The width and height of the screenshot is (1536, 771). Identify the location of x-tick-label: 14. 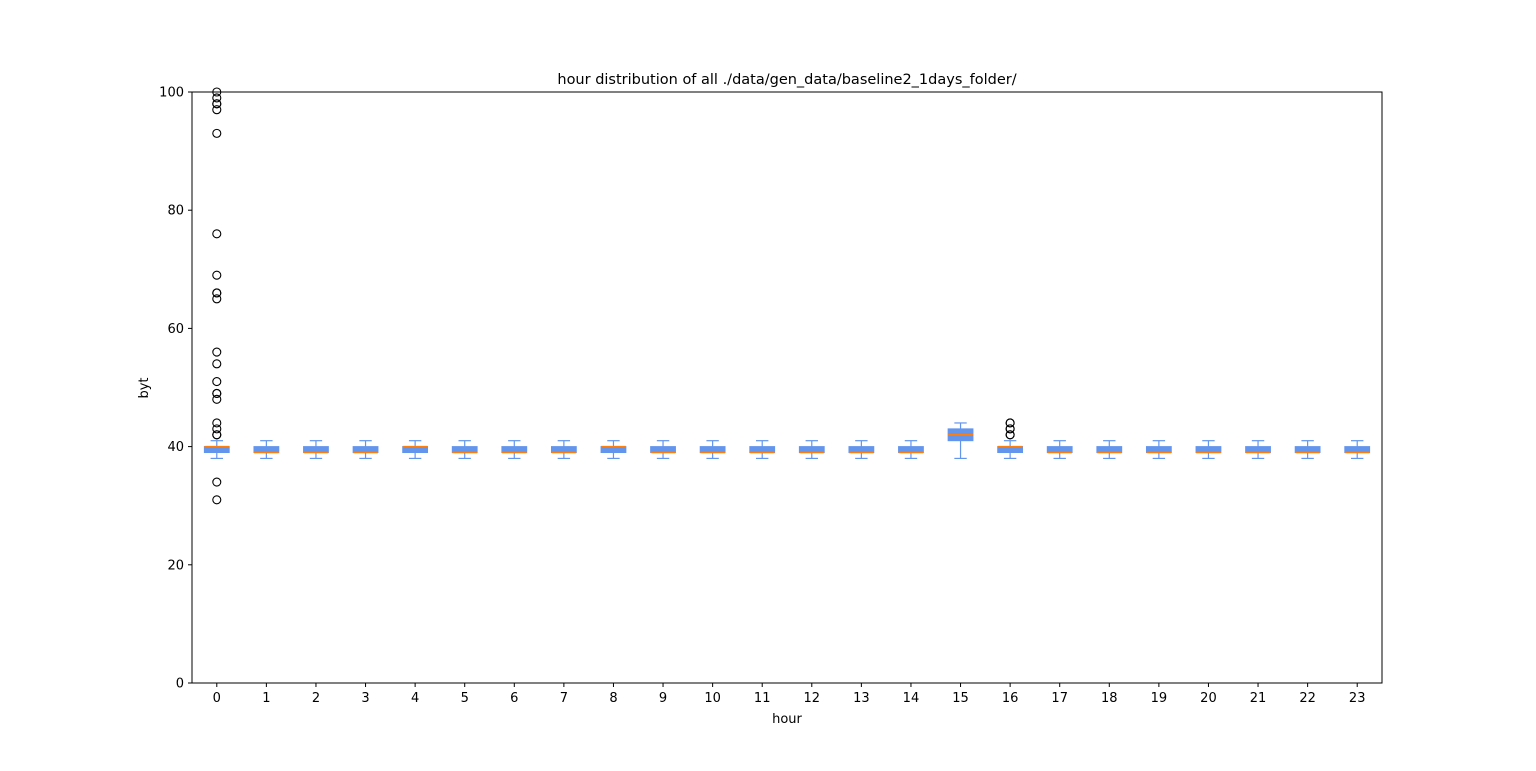
(911, 698).